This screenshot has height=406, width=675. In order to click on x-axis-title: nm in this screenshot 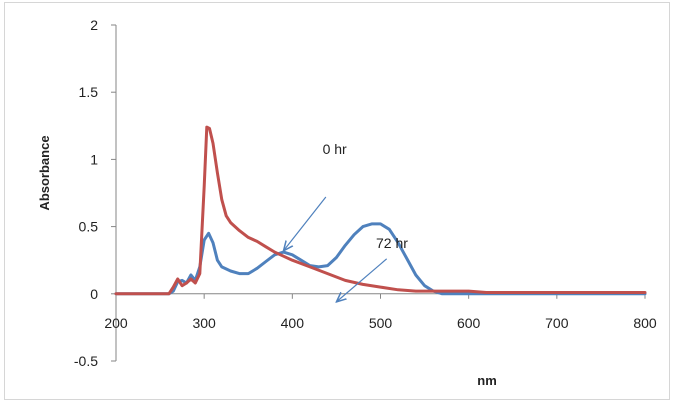, I will do `click(487, 380)`.